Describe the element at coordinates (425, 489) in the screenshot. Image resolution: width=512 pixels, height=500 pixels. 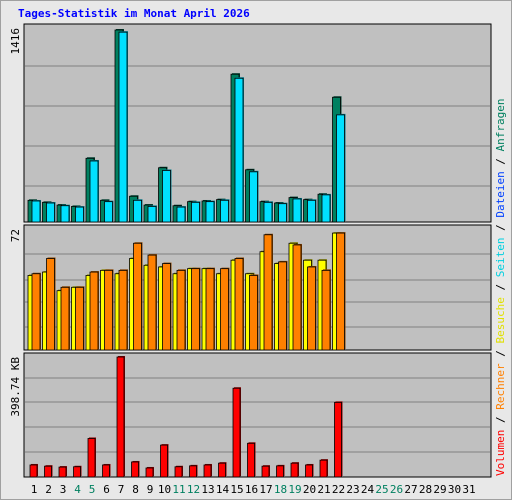
I see `x-tick-label-day-28: 28` at that location.